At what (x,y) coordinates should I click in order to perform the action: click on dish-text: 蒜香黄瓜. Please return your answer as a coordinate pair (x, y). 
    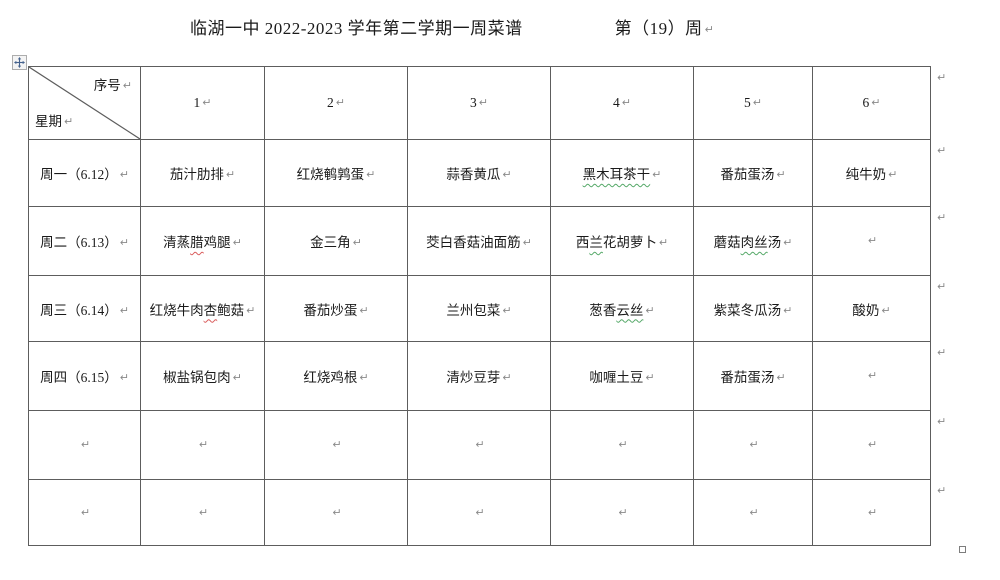
    Looking at the image, I should click on (473, 174).